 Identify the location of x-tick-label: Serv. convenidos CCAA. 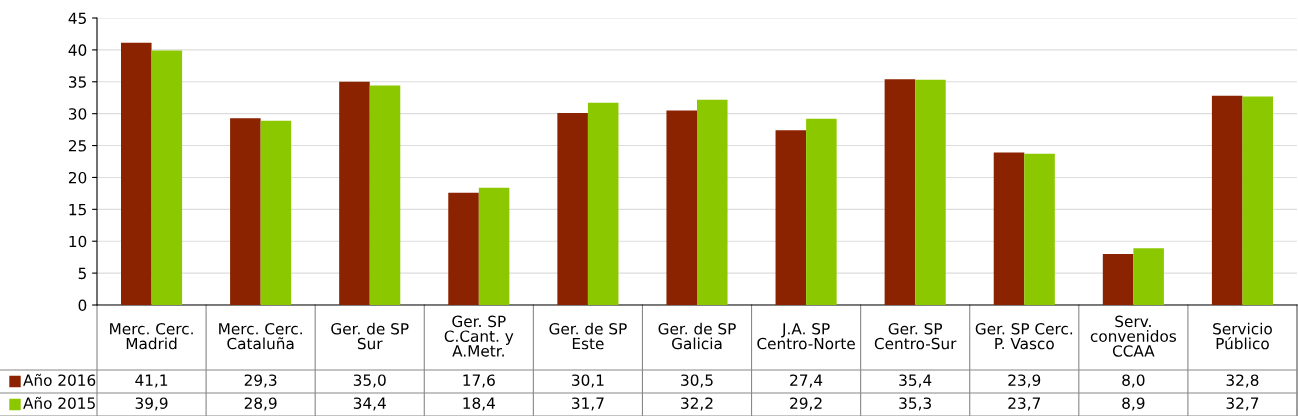
(1133, 336).